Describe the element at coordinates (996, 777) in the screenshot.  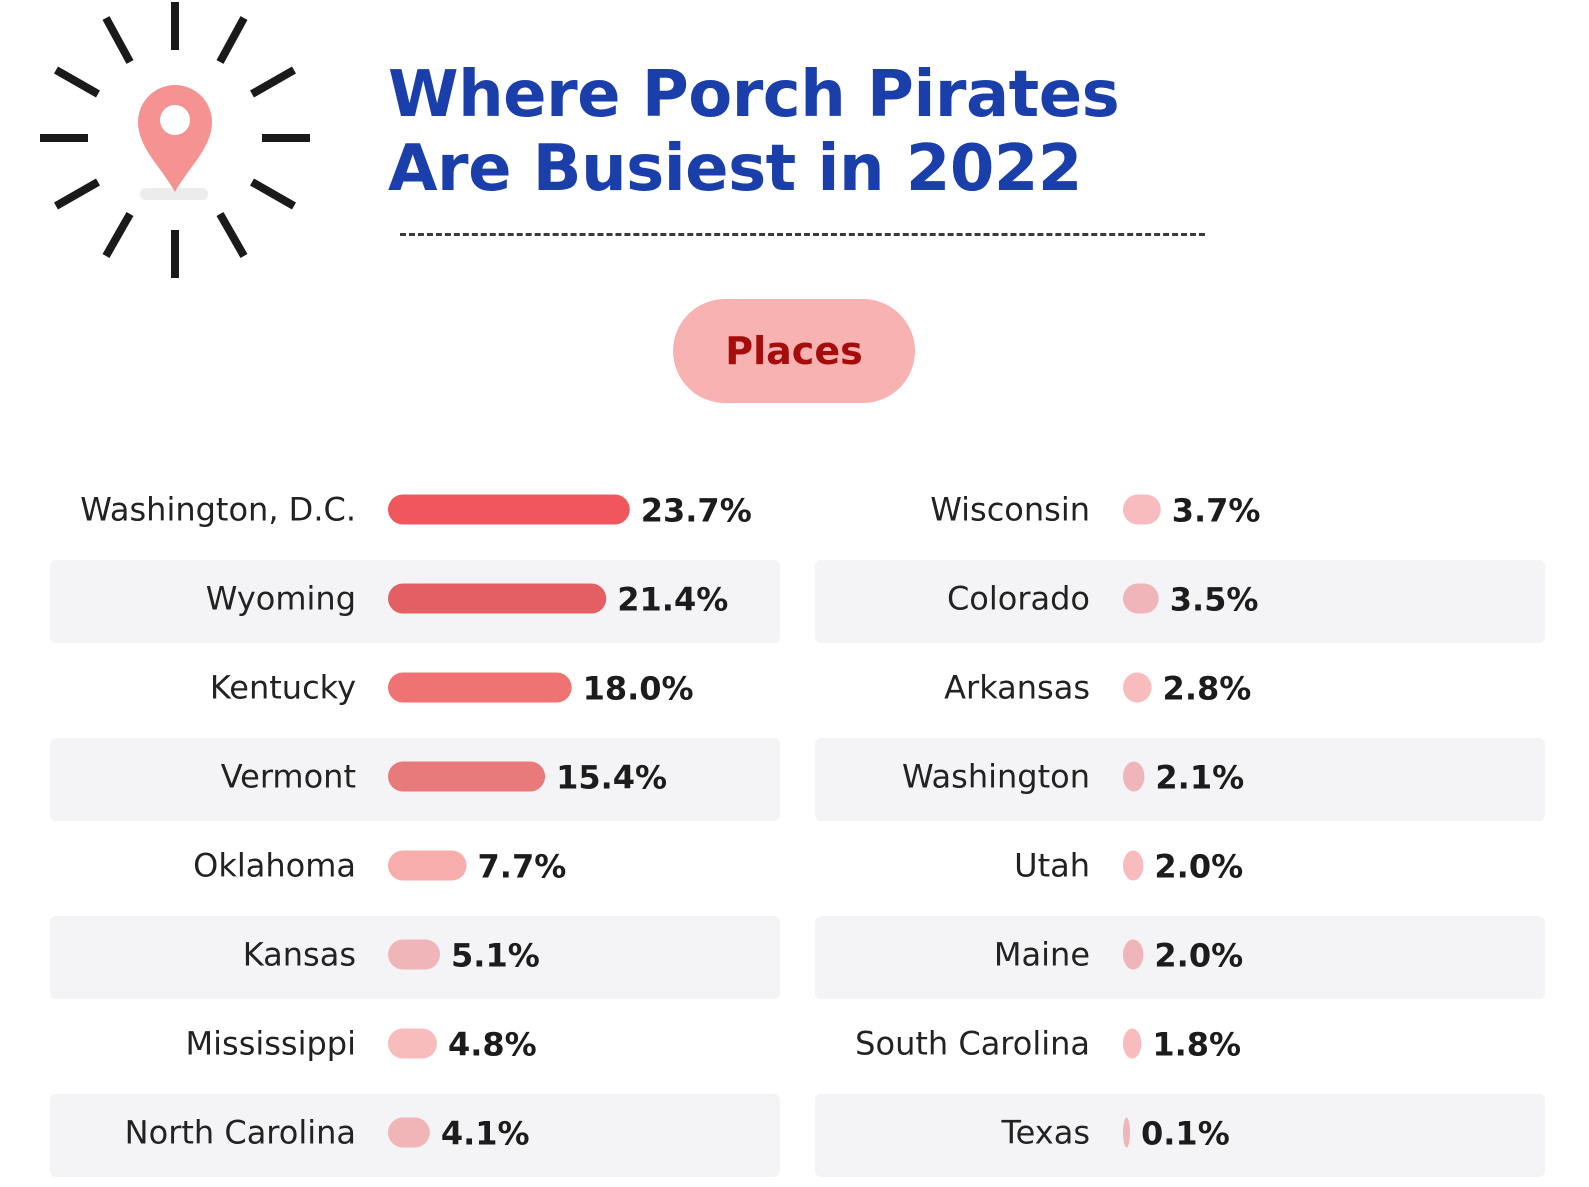
I see `category-label: Washington` at that location.